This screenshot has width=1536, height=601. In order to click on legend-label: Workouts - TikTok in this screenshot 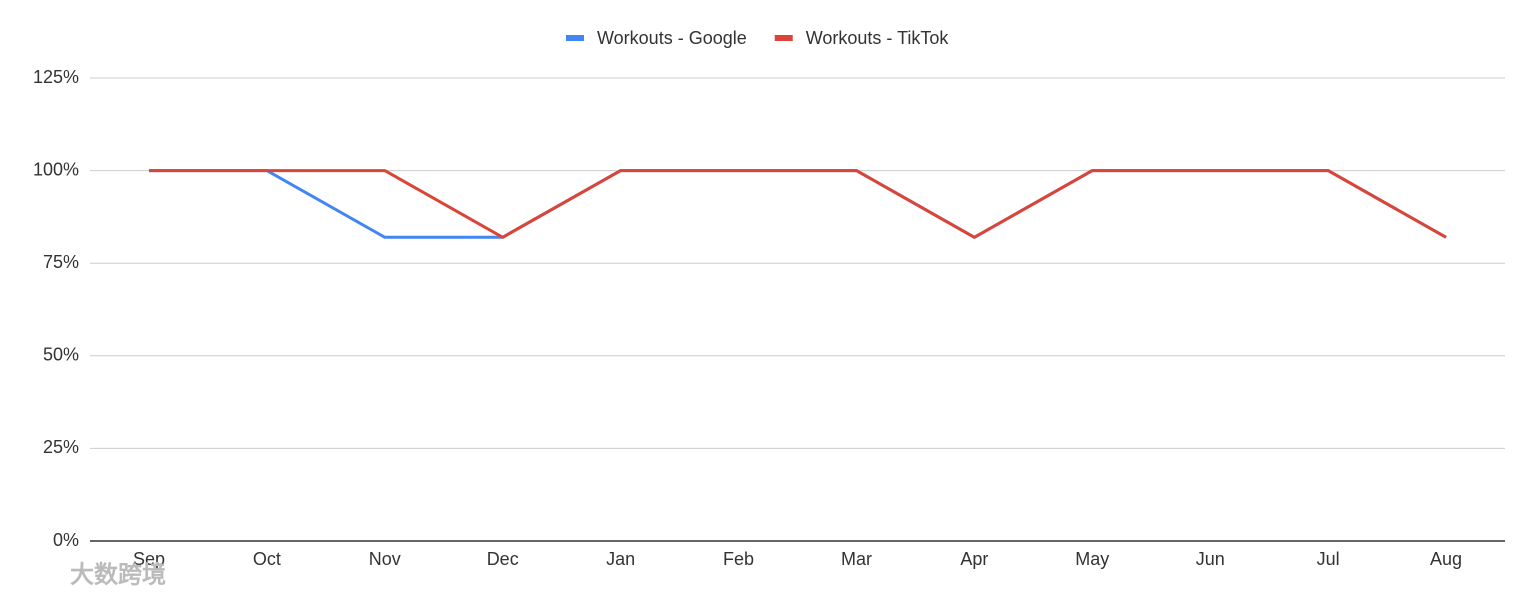, I will do `click(878, 38)`.